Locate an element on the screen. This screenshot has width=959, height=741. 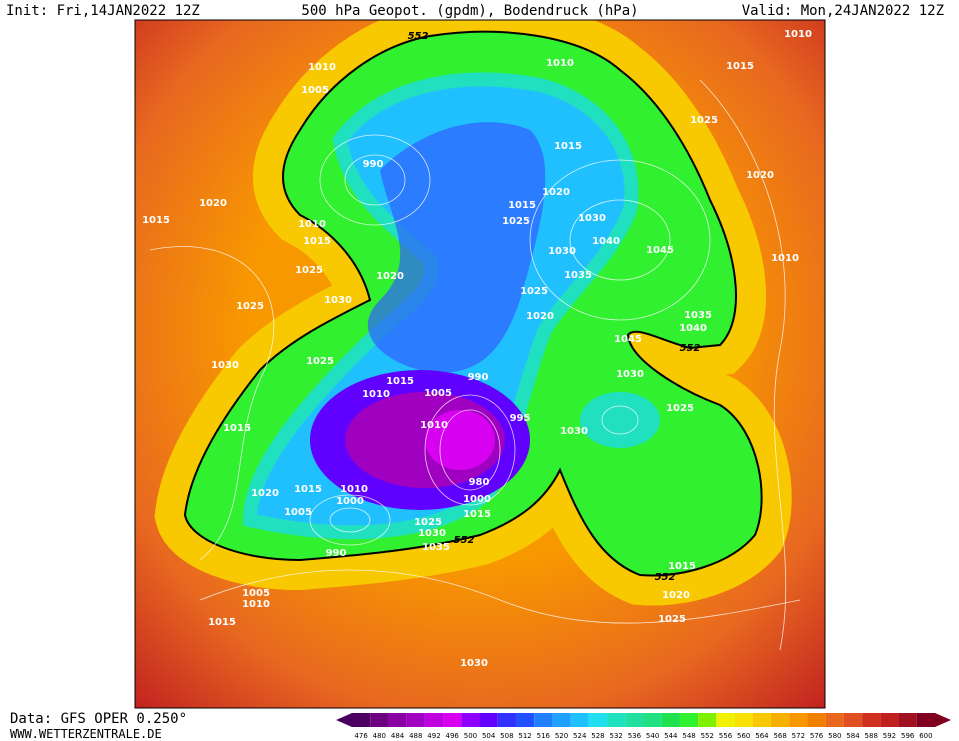
scale-tick-label: 524 is located at coordinates (580, 736).